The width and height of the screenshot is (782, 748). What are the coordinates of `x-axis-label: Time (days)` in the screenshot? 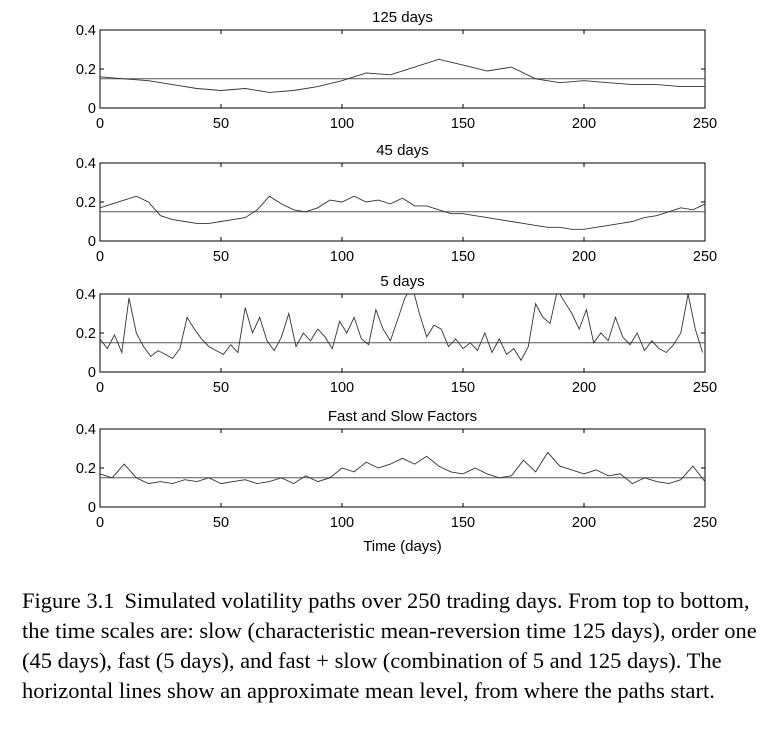 It's located at (402, 546).